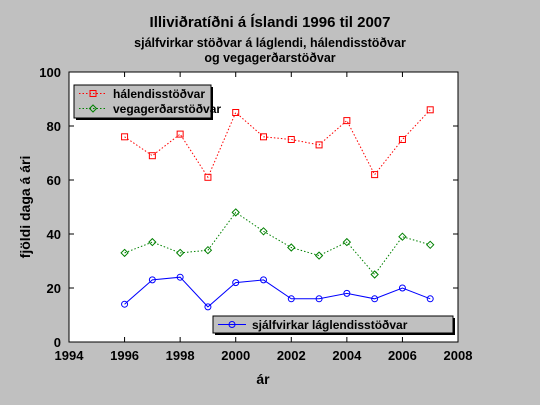 The width and height of the screenshot is (540, 405). Describe the element at coordinates (347, 355) in the screenshot. I see `x-tick-label: 2004` at that location.